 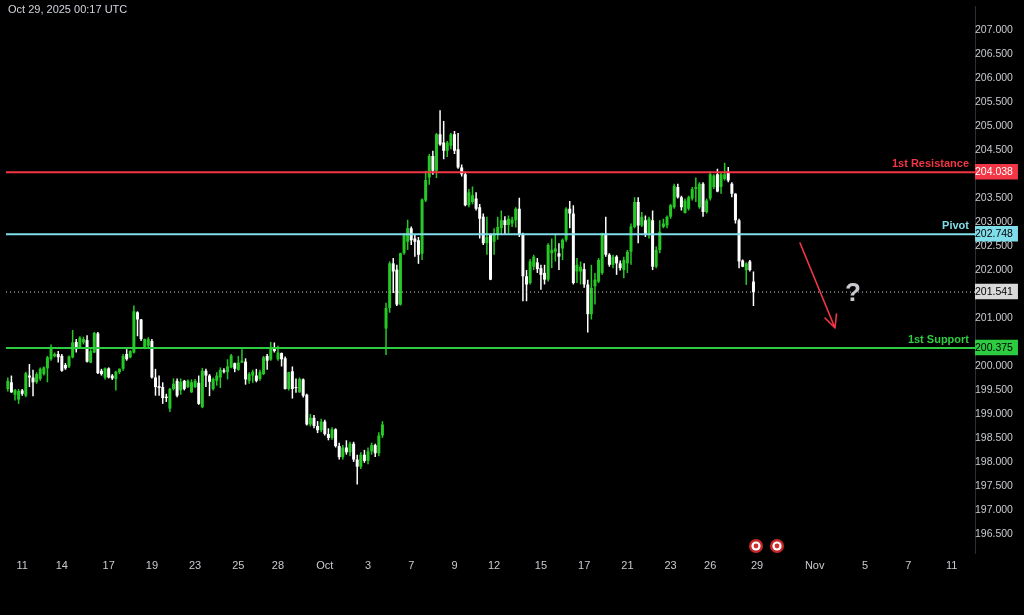 I want to click on x-tick-label: 29, so click(x=757, y=564).